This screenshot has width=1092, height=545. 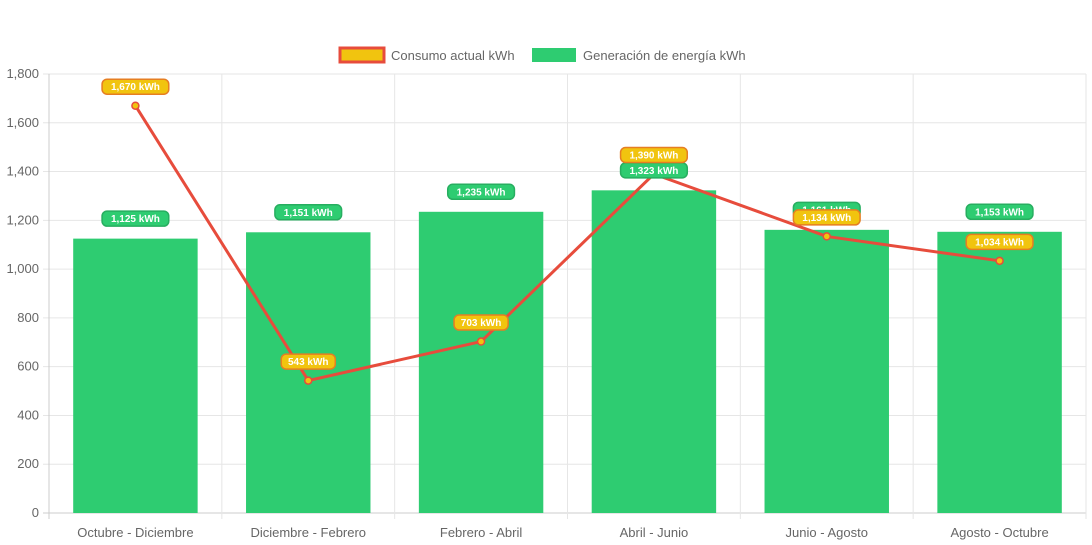 What do you see at coordinates (481, 532) in the screenshot?
I see `x-tick-label: Febrero - Abril` at bounding box center [481, 532].